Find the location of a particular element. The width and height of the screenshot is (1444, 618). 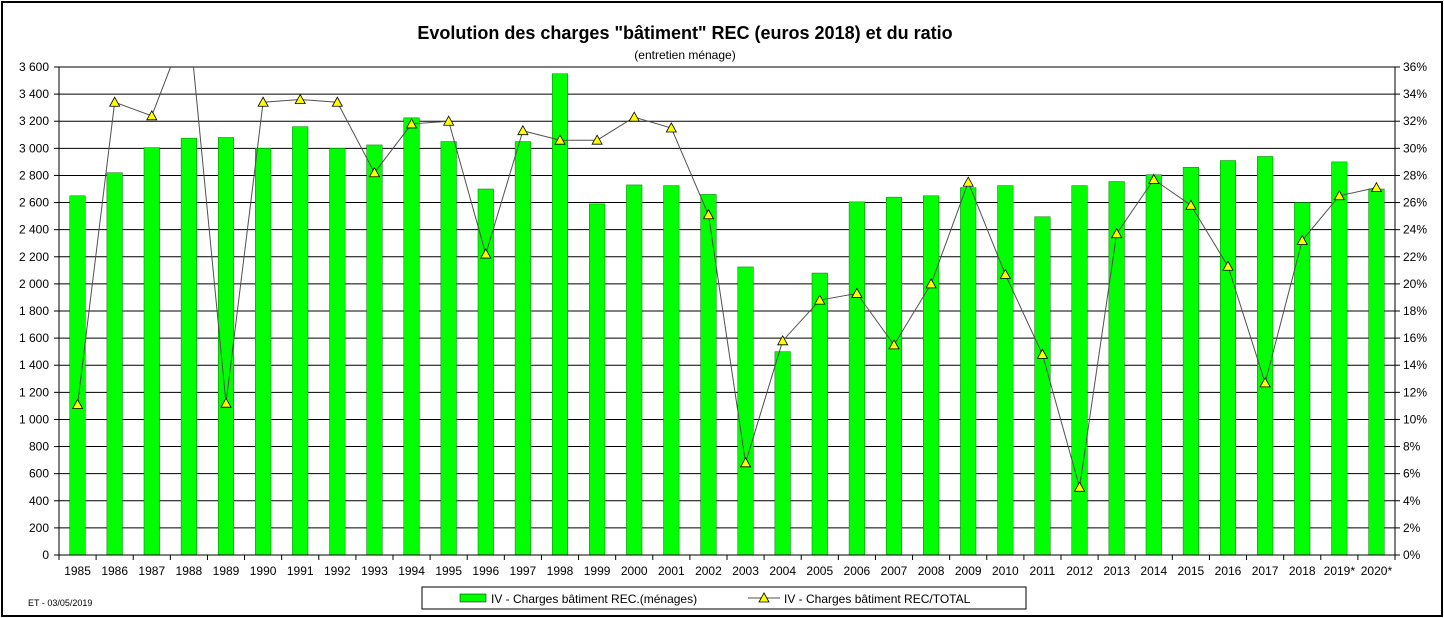

right-tick-label: 10% is located at coordinates (1415, 419).